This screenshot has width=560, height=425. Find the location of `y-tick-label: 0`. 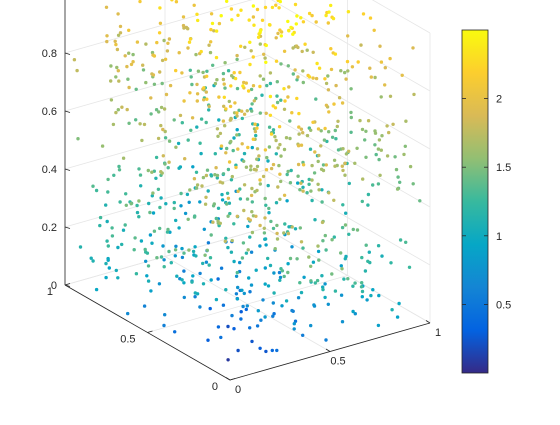

y-tick-label: 0 is located at coordinates (215, 387).